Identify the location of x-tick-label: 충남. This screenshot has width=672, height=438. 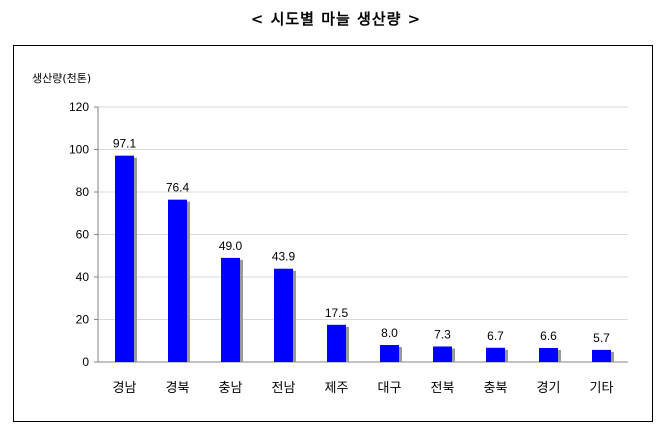
(231, 388).